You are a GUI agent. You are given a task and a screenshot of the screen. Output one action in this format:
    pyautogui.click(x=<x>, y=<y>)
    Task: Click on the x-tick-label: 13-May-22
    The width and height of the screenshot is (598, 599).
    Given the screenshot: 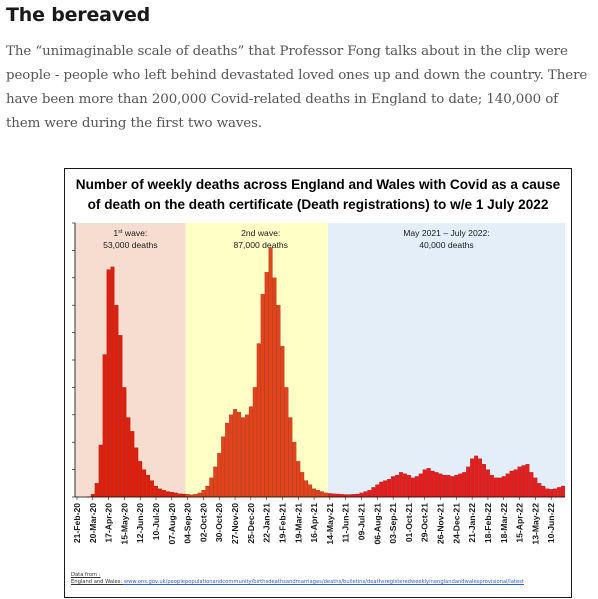 What is the action you would take?
    pyautogui.click(x=535, y=524)
    